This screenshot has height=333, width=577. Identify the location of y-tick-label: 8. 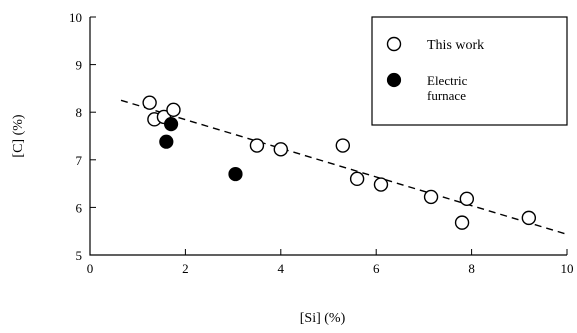
(79, 112).